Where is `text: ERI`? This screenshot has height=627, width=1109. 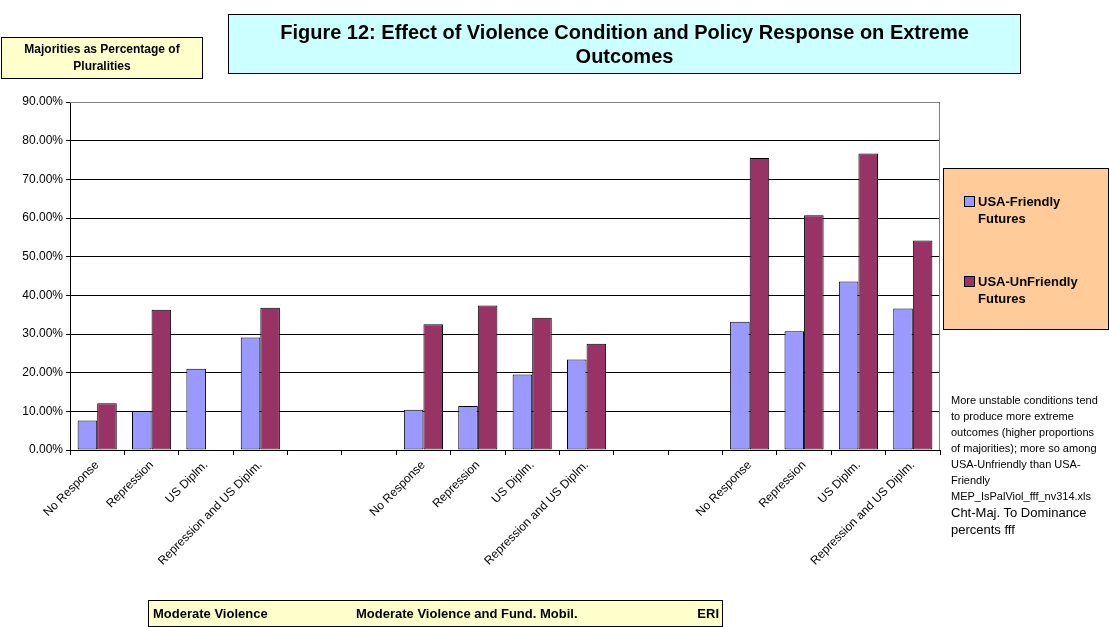 text: ERI is located at coordinates (708, 613).